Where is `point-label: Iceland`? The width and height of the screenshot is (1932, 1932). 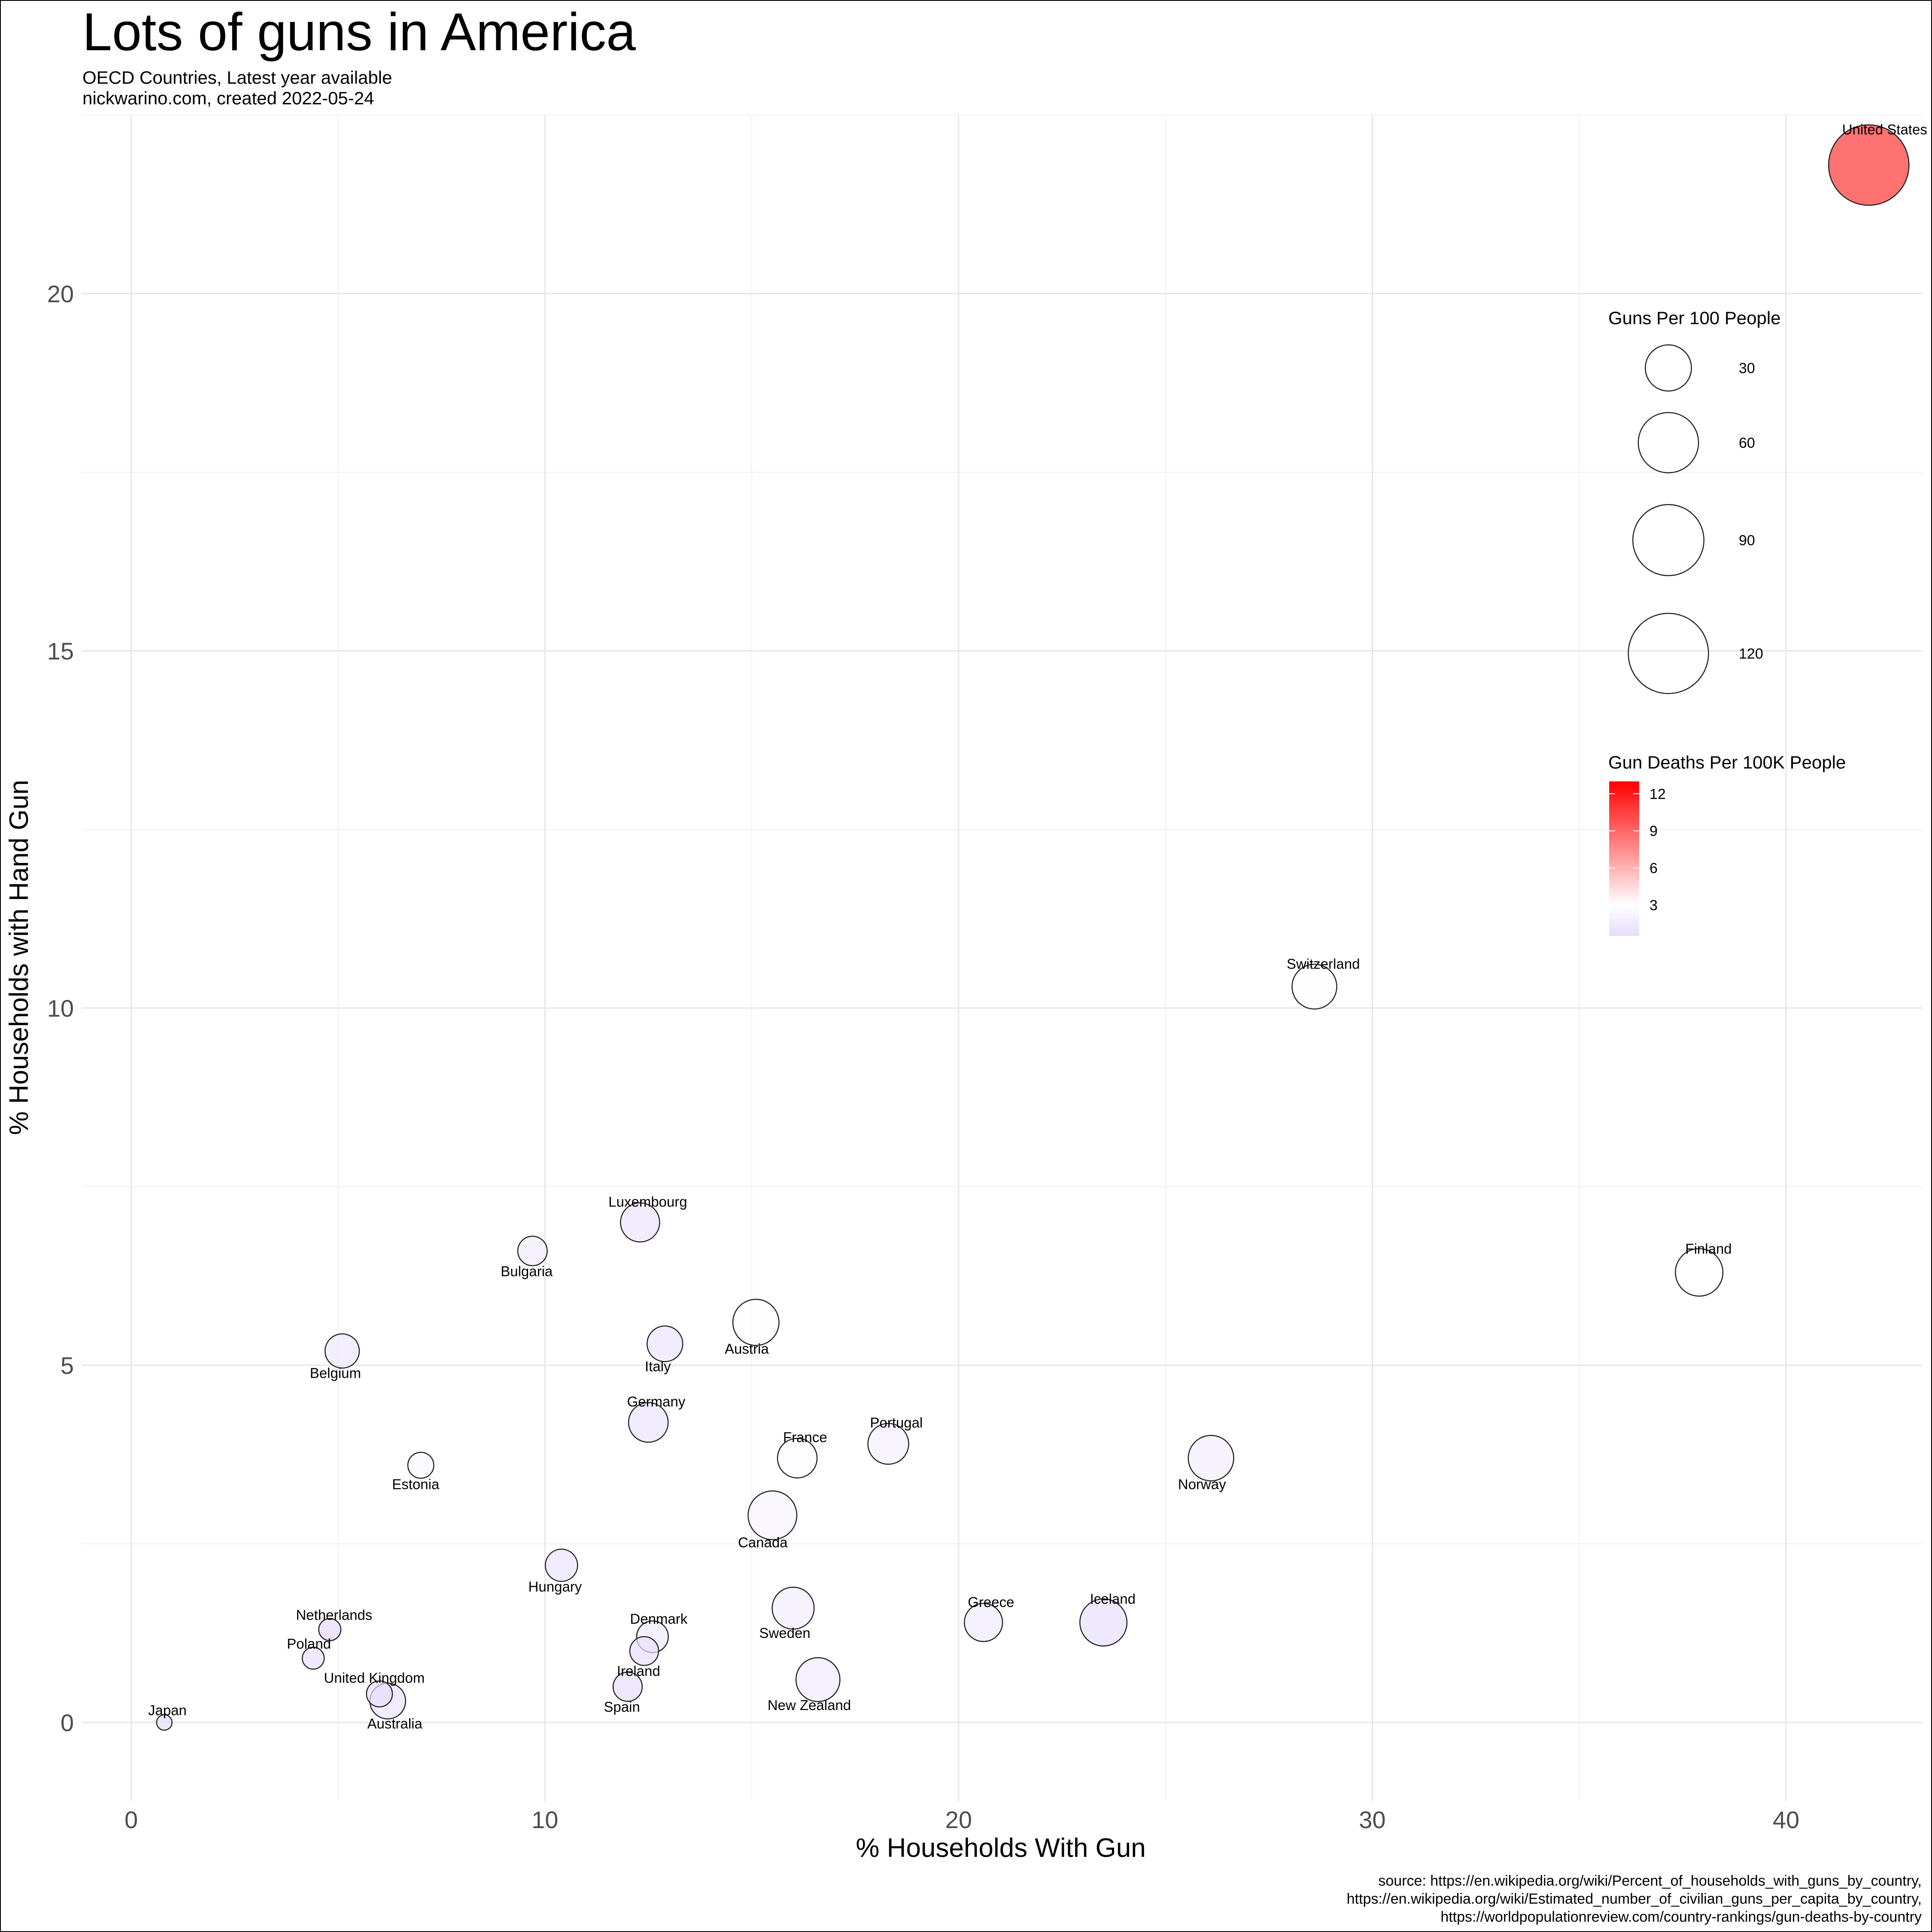 point-label: Iceland is located at coordinates (1113, 1599).